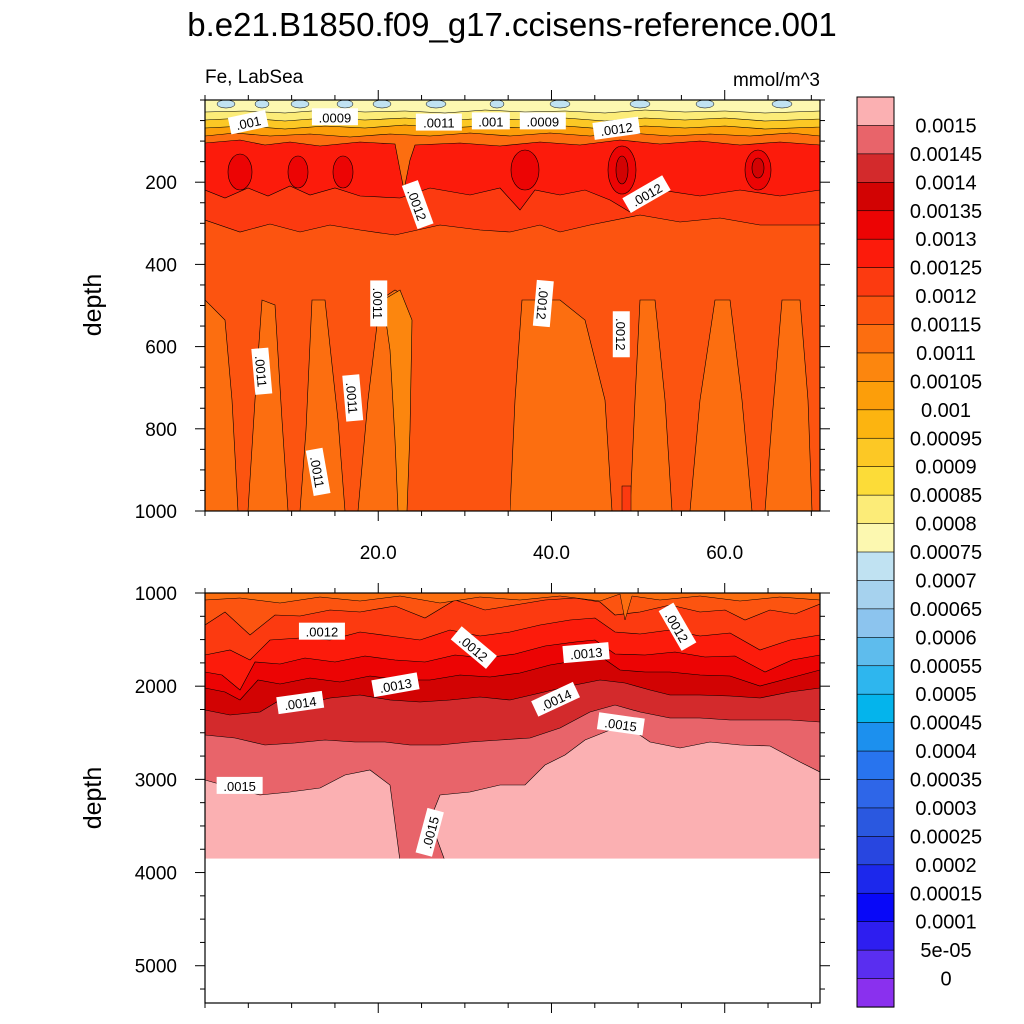 Image resolution: width=1024 pixels, height=1024 pixels. I want to click on colorbar-label: 0.0003, so click(945, 809).